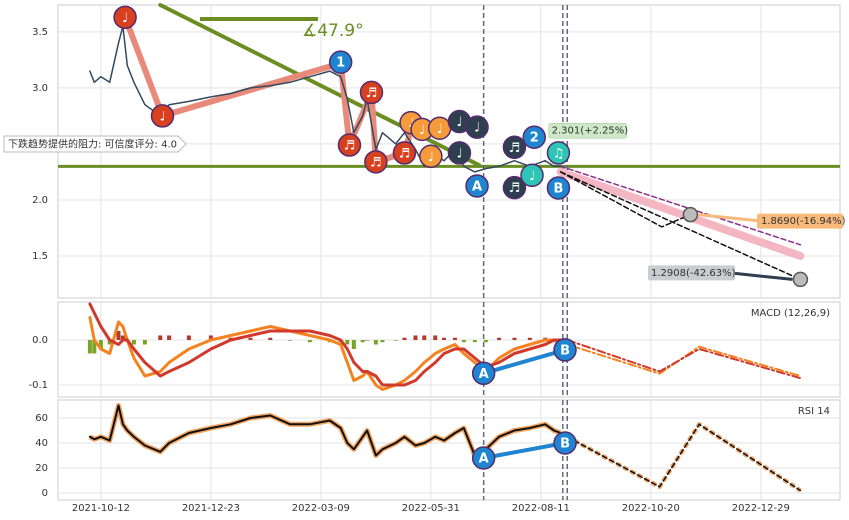 The height and width of the screenshot is (520, 849). I want to click on signal-marker: 2, so click(534, 137).